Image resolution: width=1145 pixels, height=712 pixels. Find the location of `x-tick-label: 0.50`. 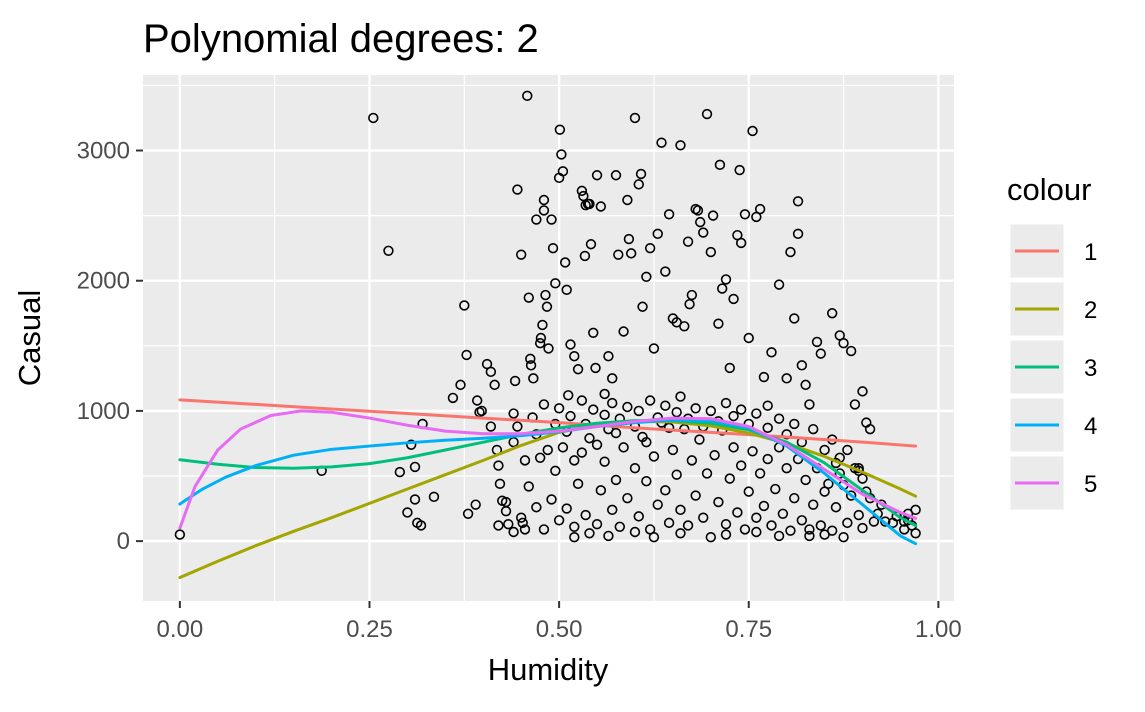

x-tick-label: 0.50 is located at coordinates (559, 629).